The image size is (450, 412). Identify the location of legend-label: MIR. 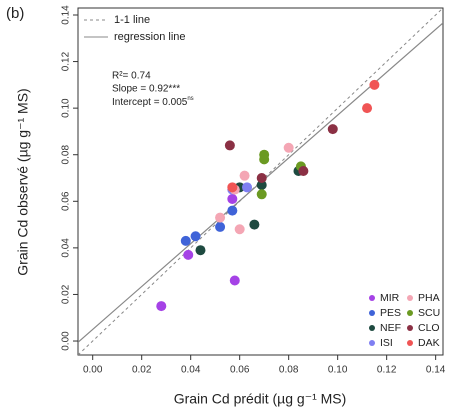
(390, 298).